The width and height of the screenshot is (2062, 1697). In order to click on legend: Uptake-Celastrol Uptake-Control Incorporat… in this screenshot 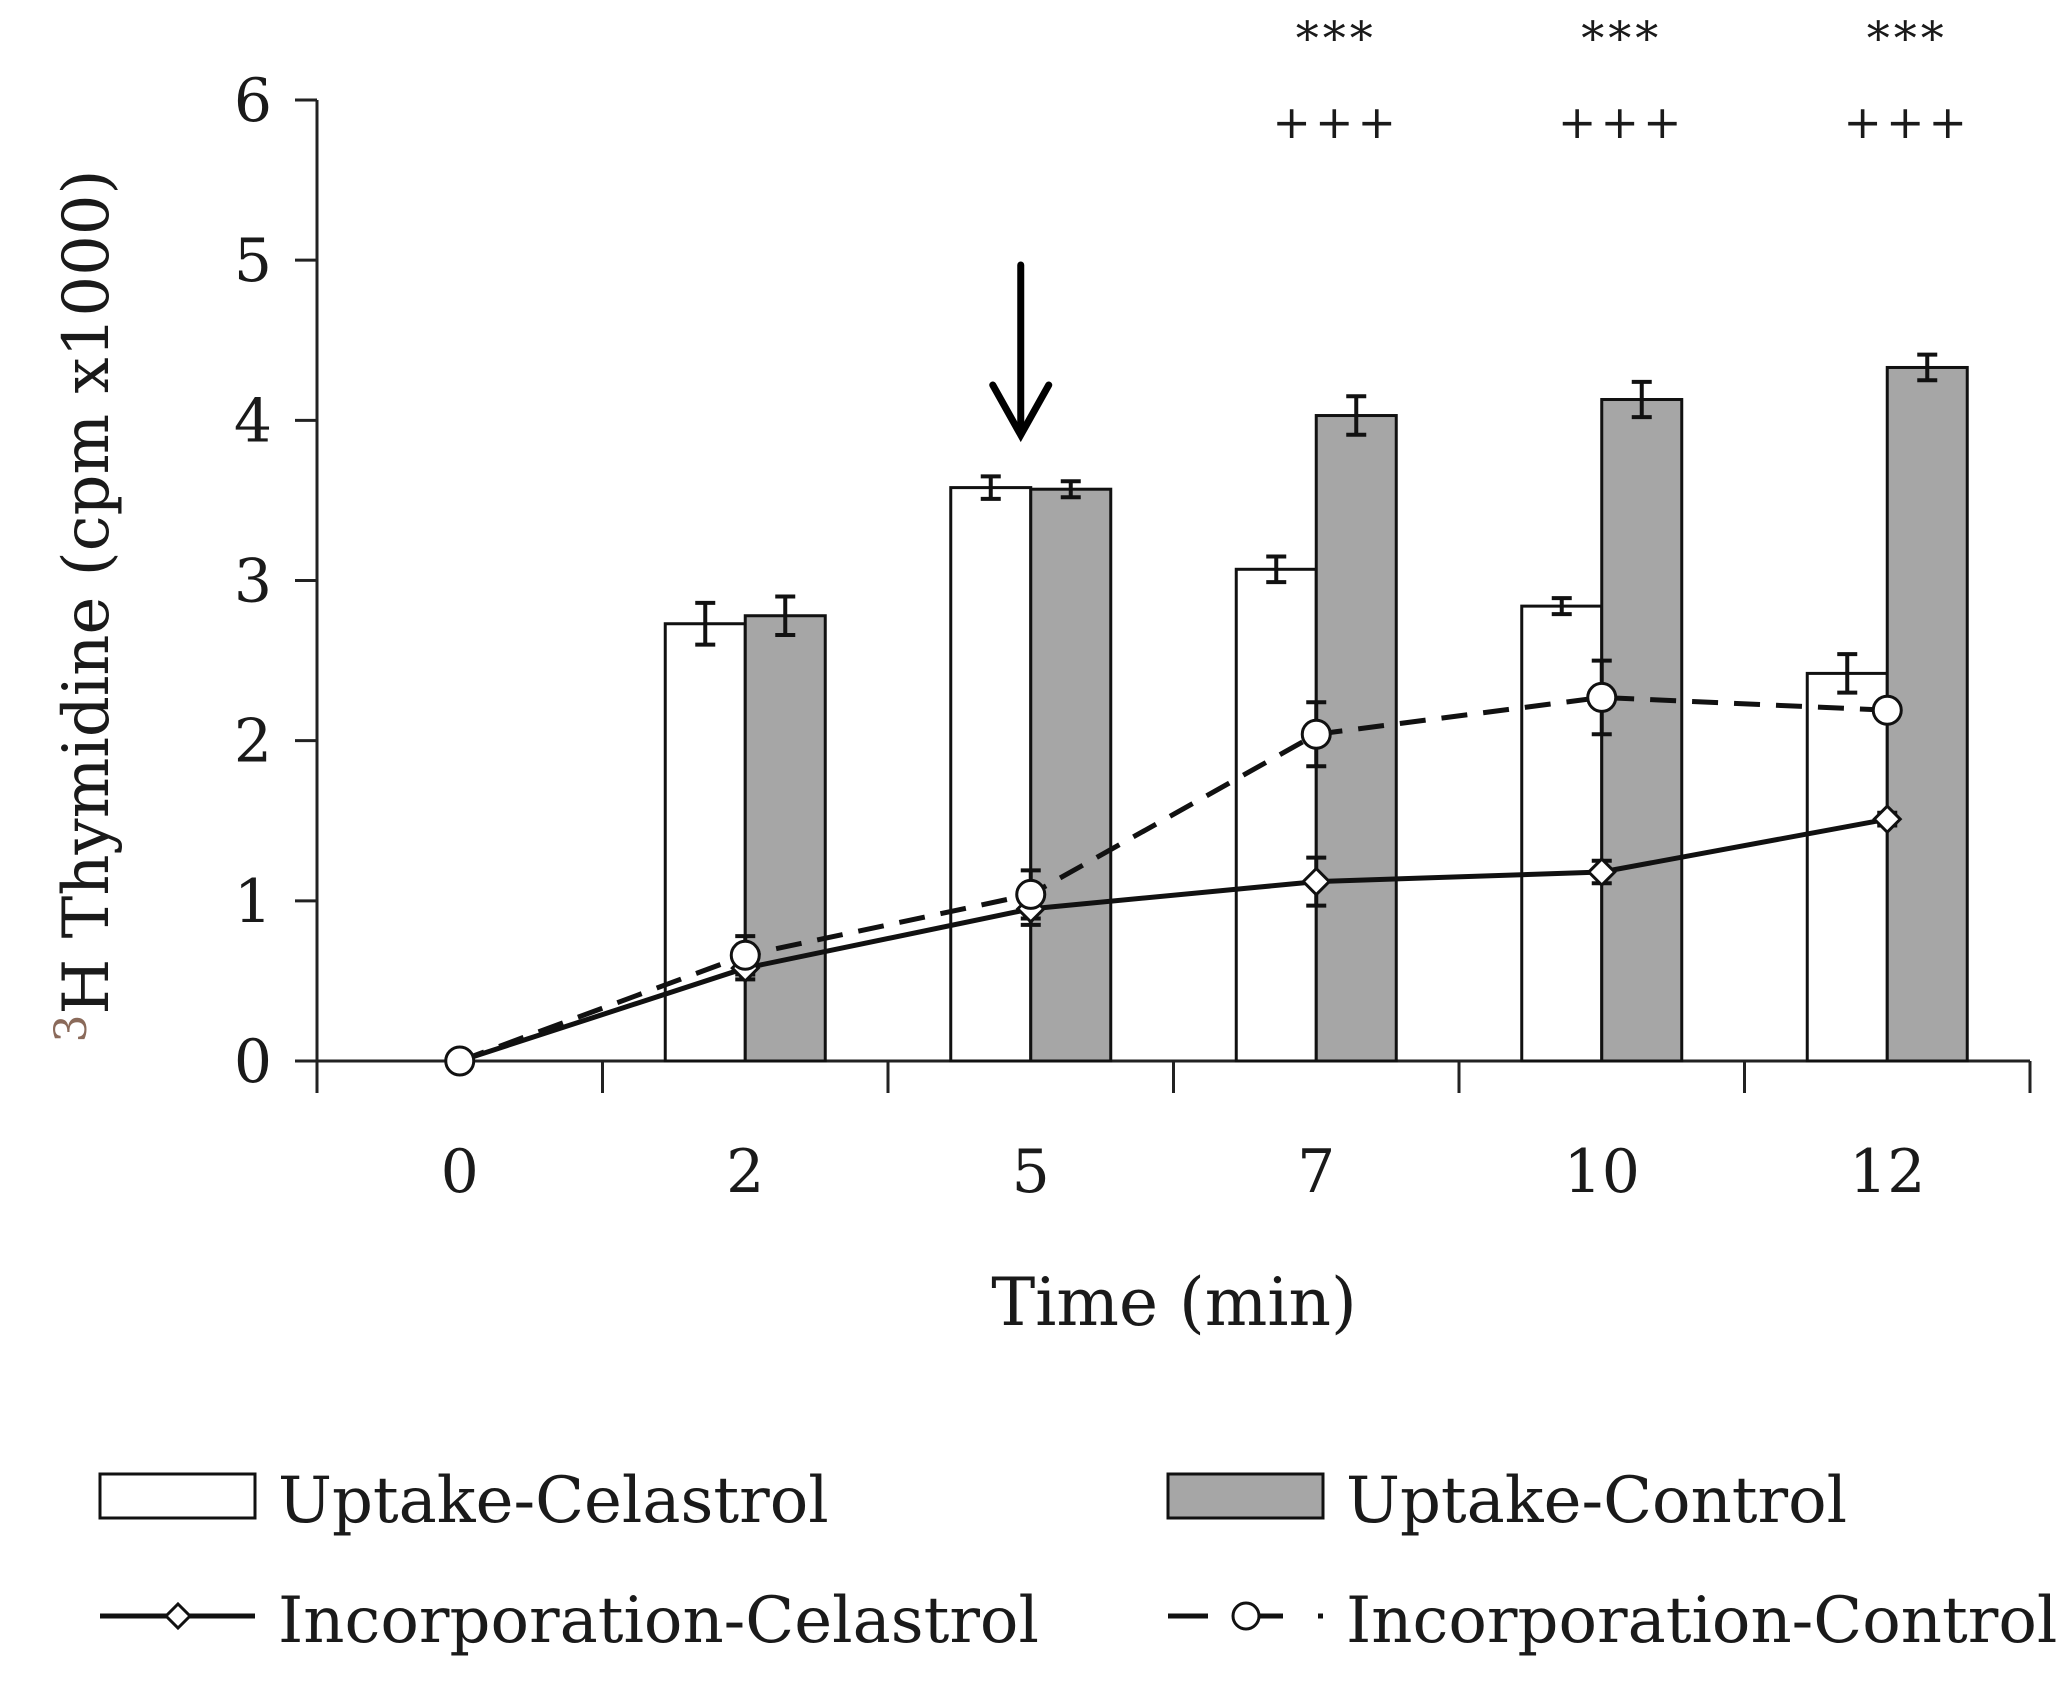, I will do `click(1077, 1561)`.